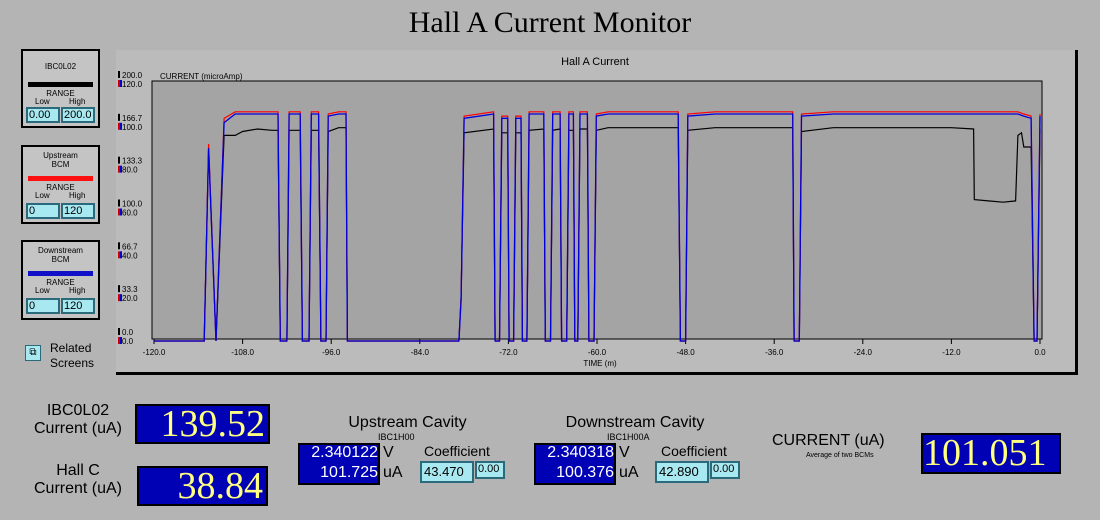 The height and width of the screenshot is (520, 1100). I want to click on x-tick-label: -36.0, so click(774, 352).